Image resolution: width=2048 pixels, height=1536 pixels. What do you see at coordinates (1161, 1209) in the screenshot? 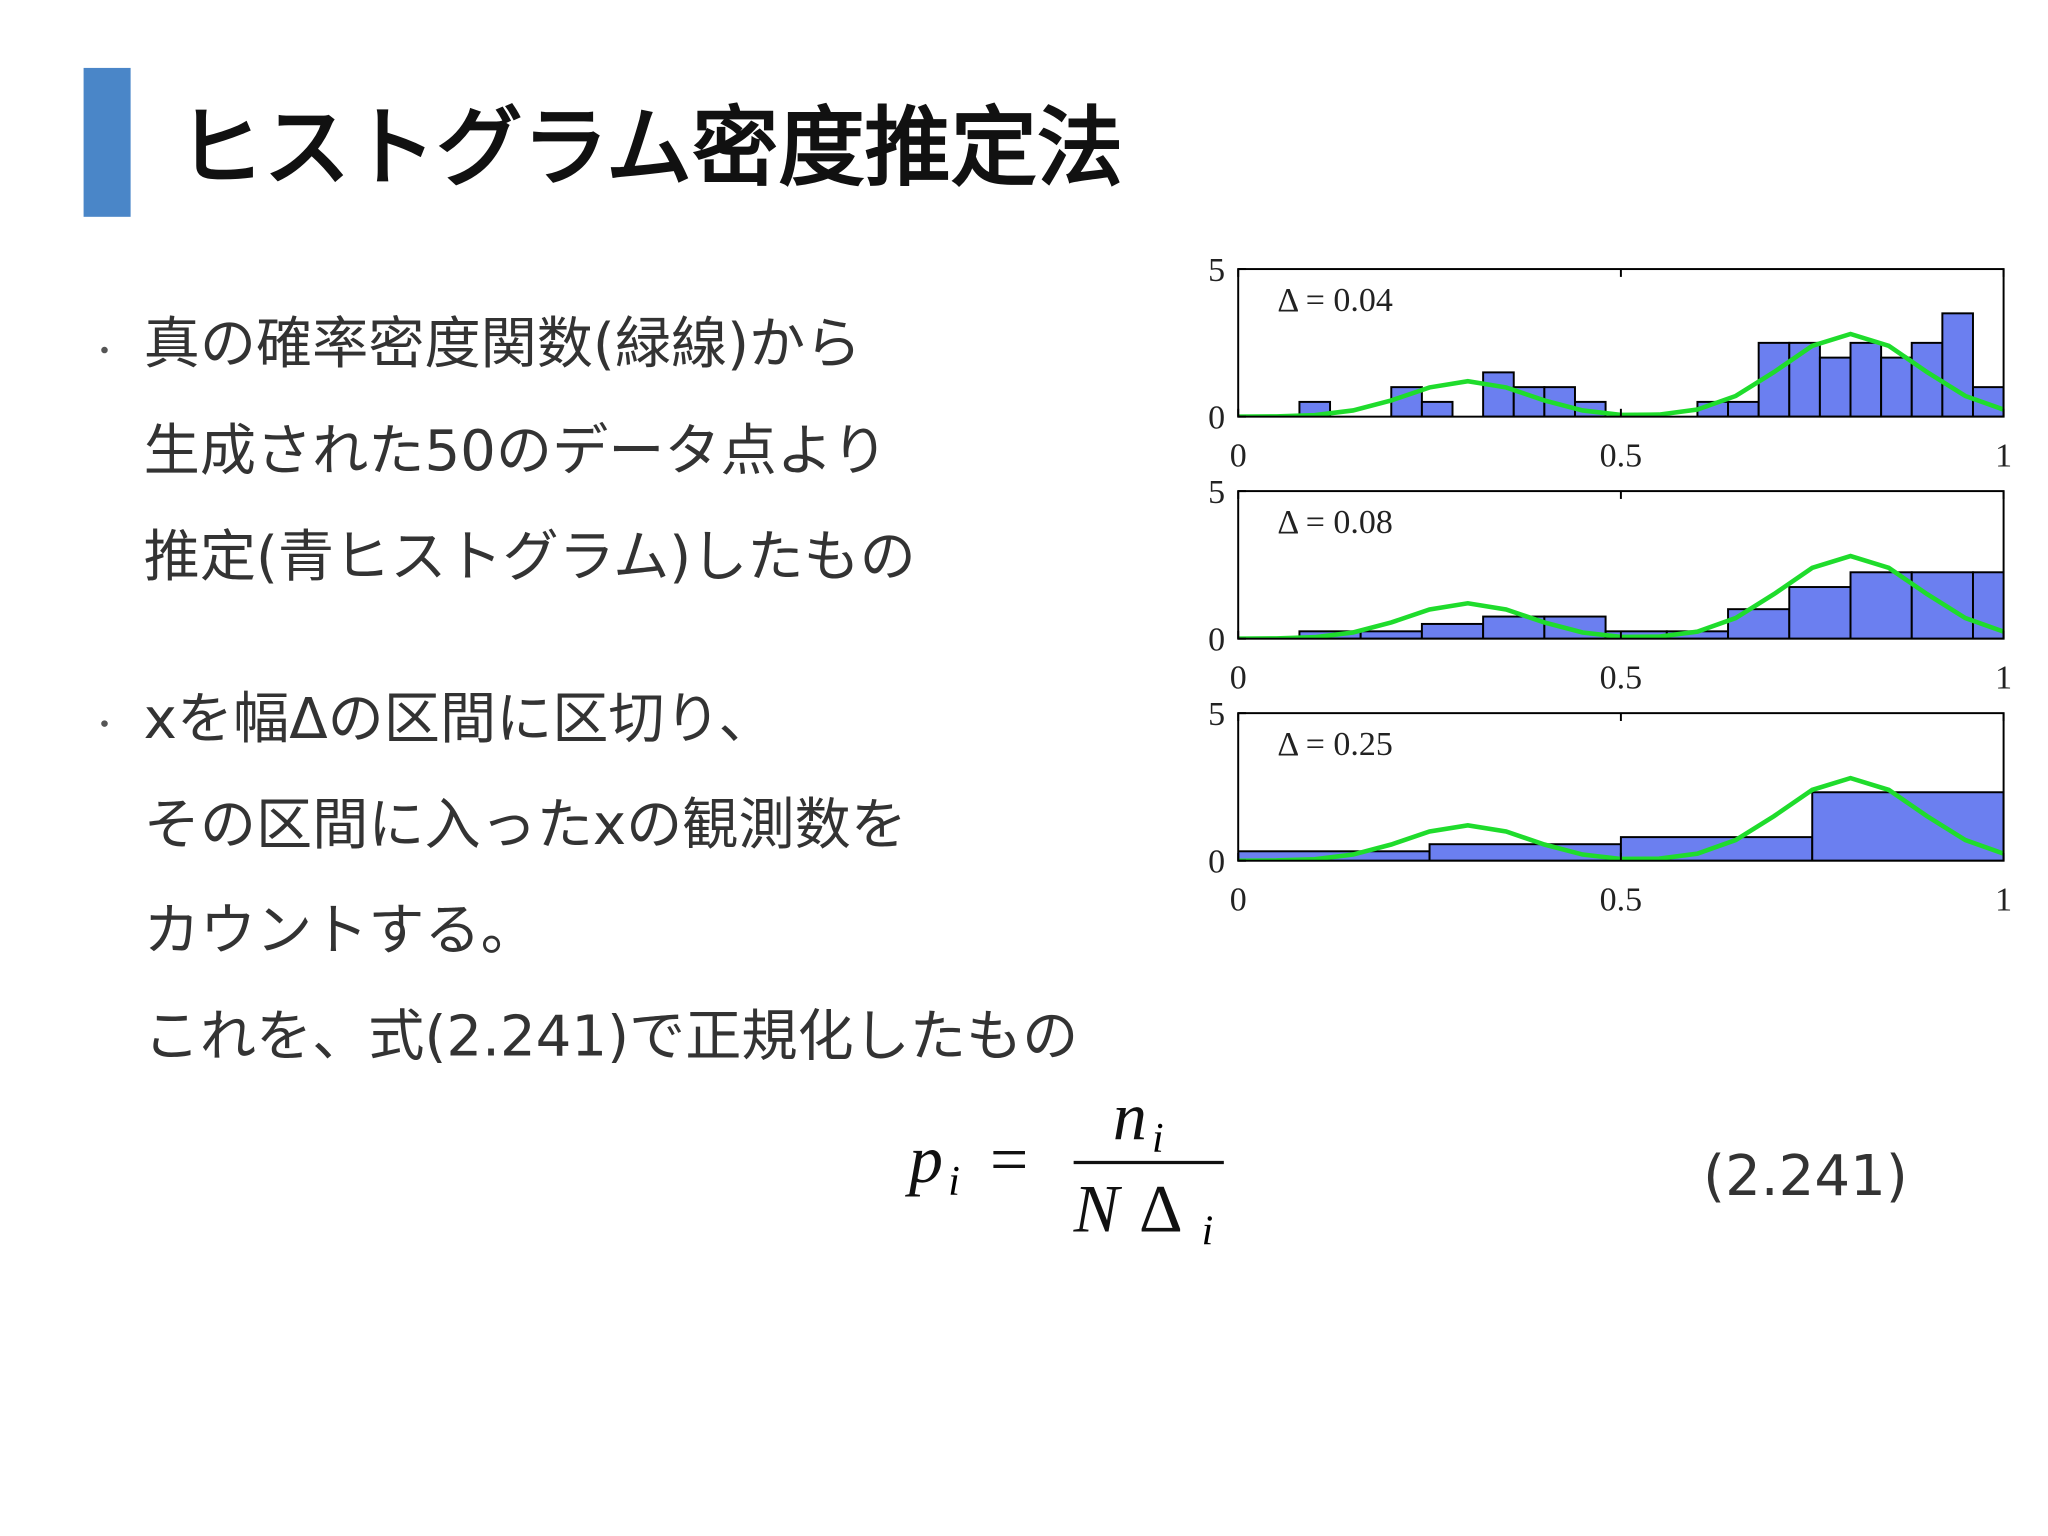
I see `eq-denominator: Δ` at bounding box center [1161, 1209].